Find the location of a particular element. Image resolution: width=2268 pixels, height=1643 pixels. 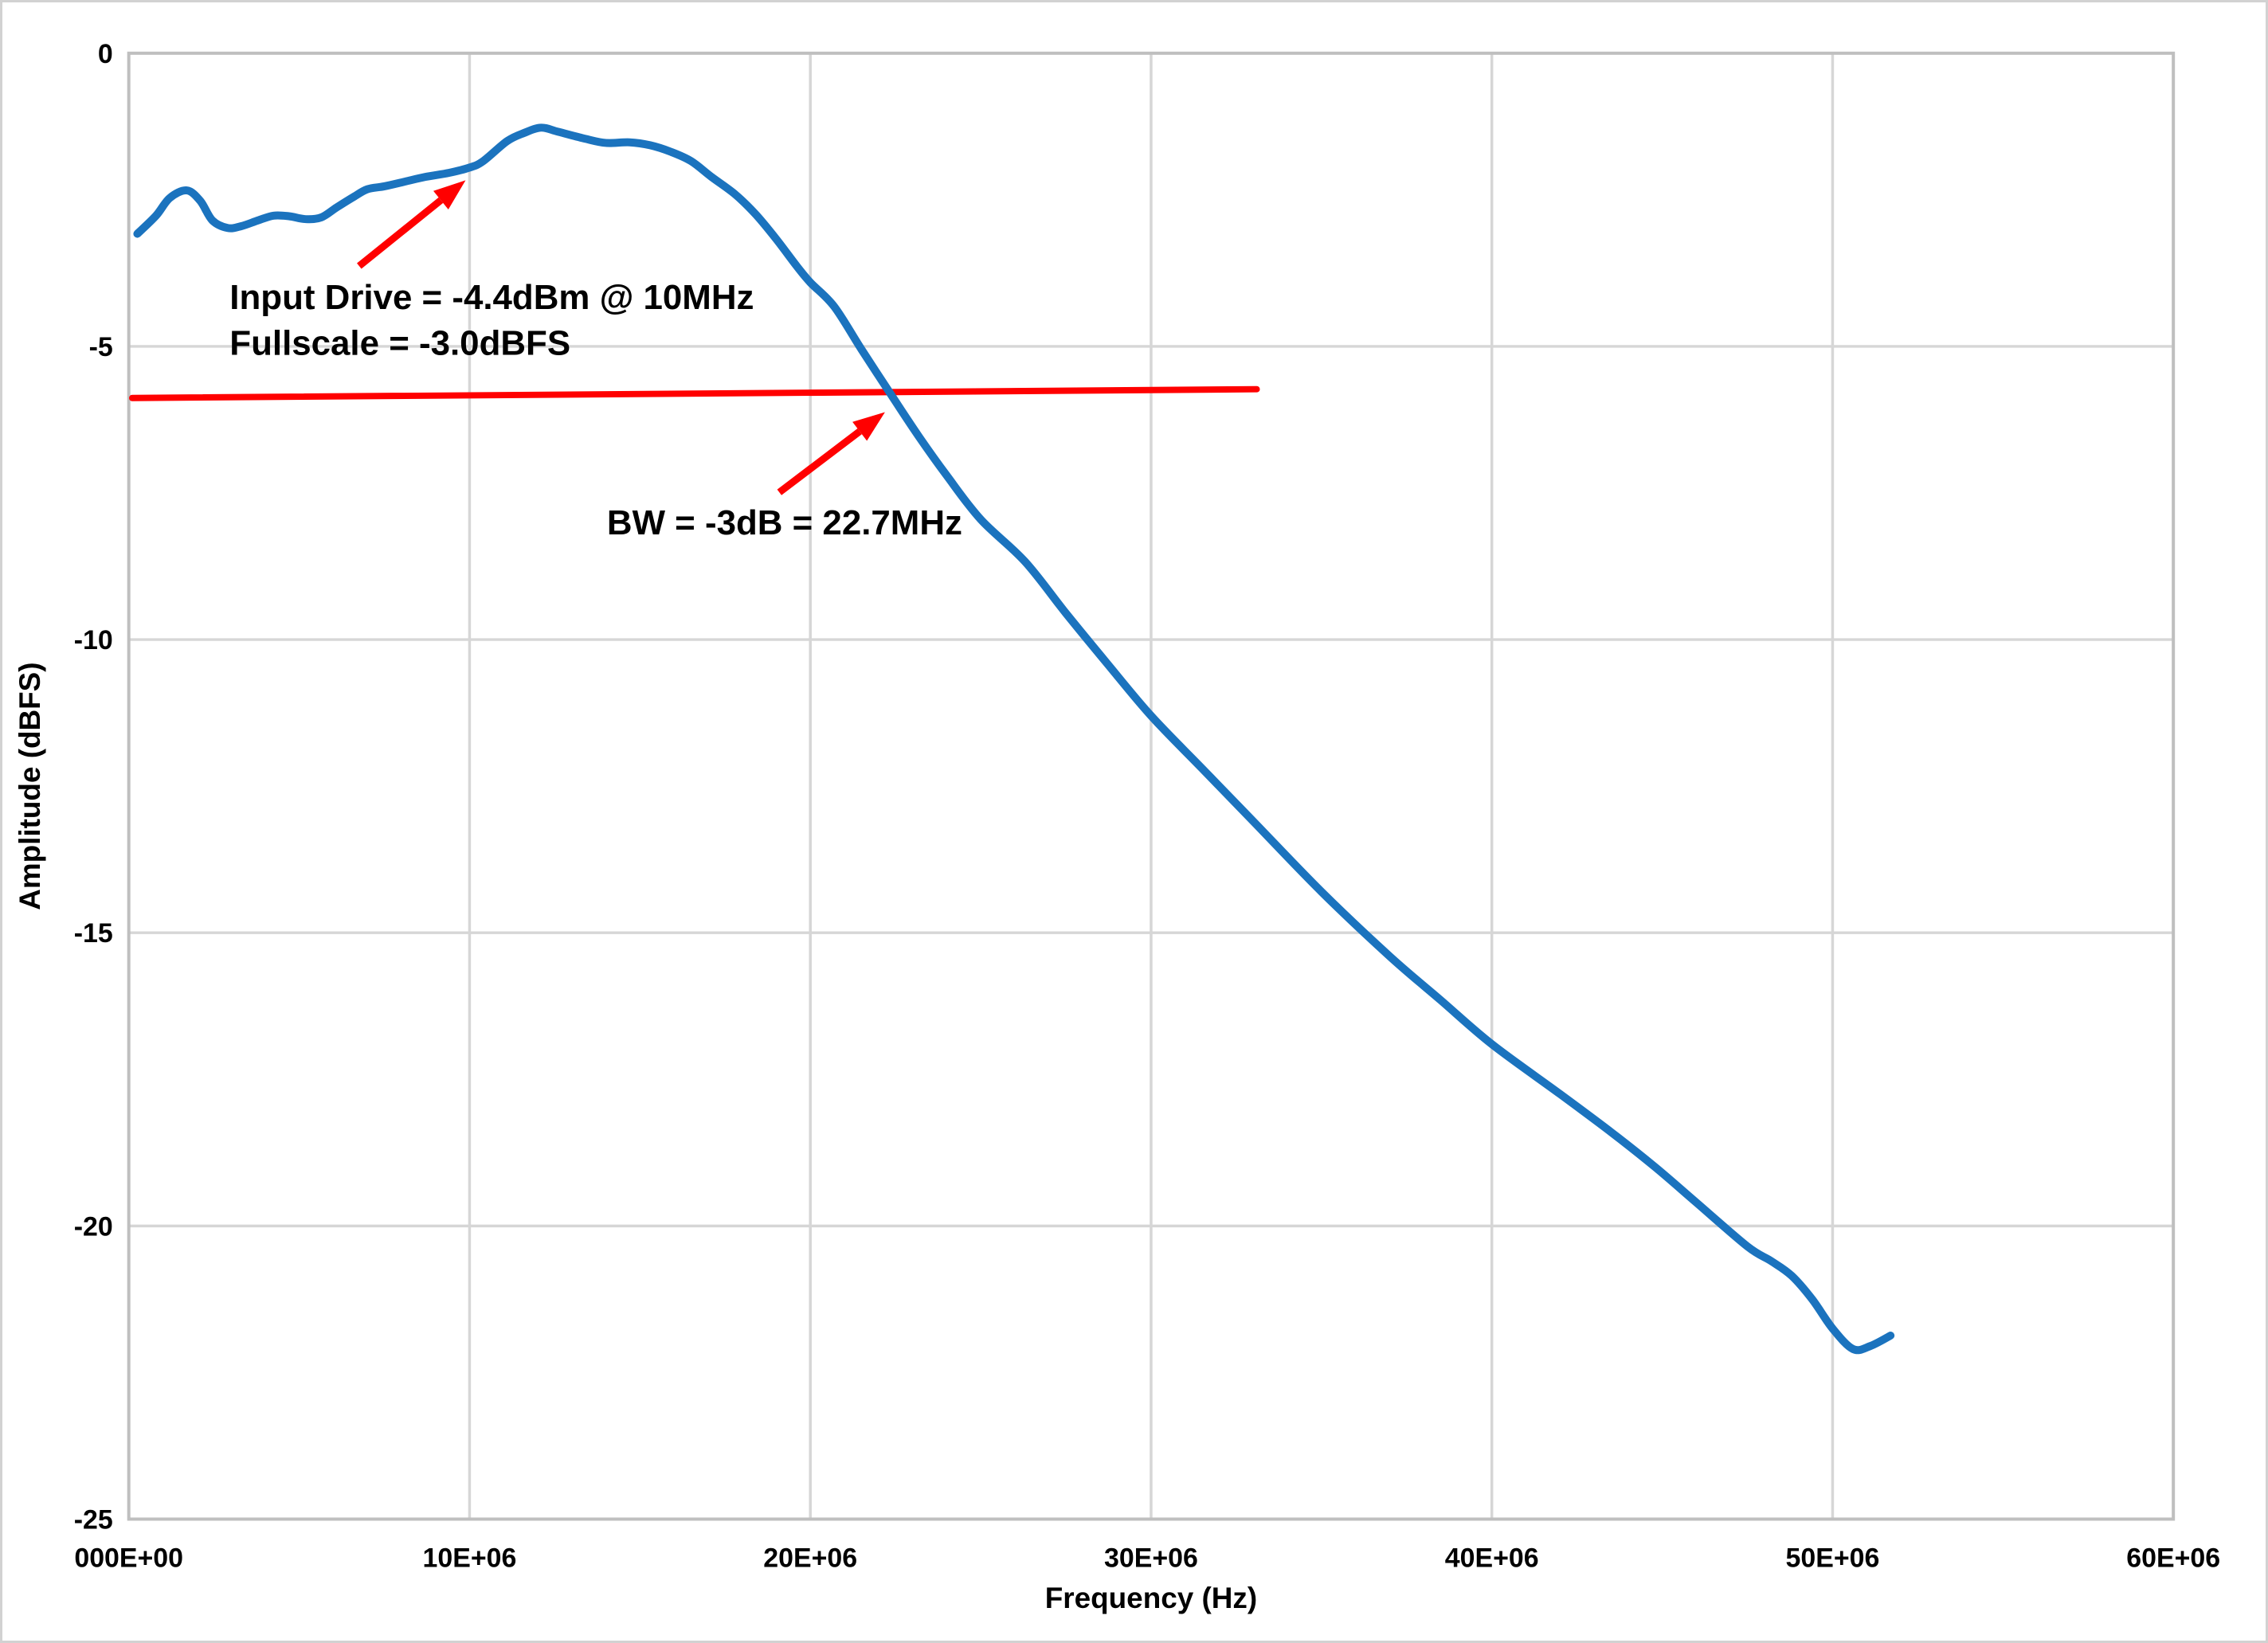

y-axis-tick-labels: 0 -5 -10 -15 -20 -25 is located at coordinates (94, 787).